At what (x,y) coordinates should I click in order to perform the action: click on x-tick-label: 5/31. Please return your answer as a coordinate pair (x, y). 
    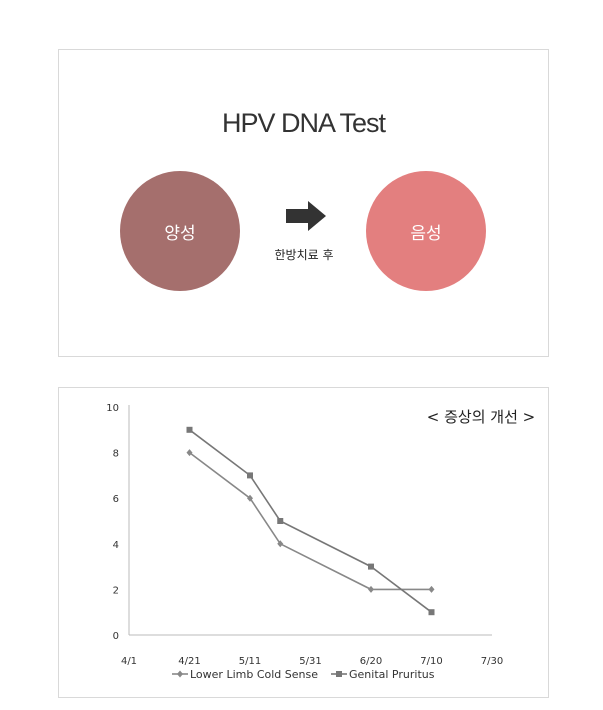
    Looking at the image, I should click on (310, 661).